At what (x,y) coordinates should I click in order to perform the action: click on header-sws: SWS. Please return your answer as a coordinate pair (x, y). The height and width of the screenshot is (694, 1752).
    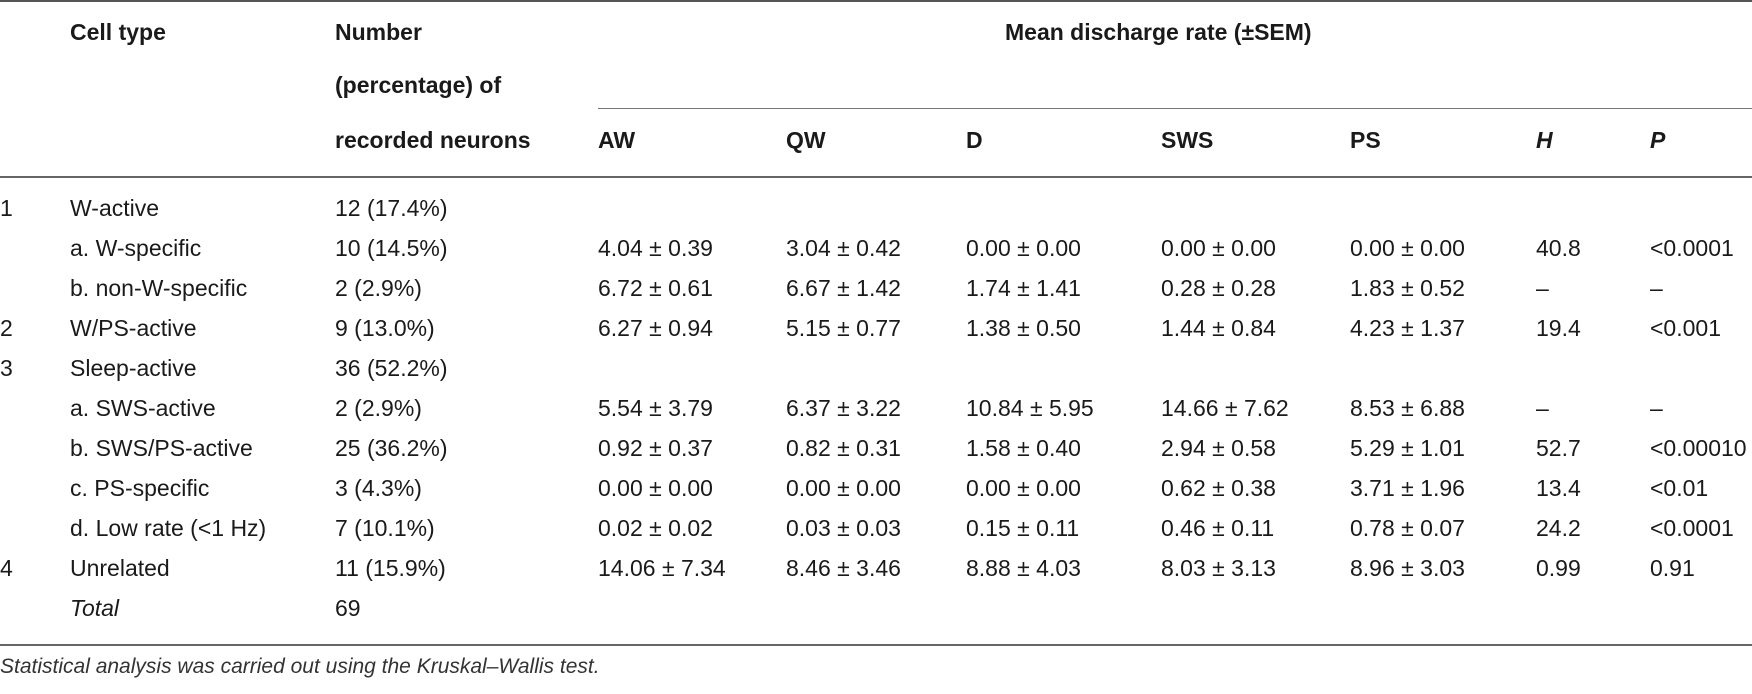
    Looking at the image, I should click on (1187, 140).